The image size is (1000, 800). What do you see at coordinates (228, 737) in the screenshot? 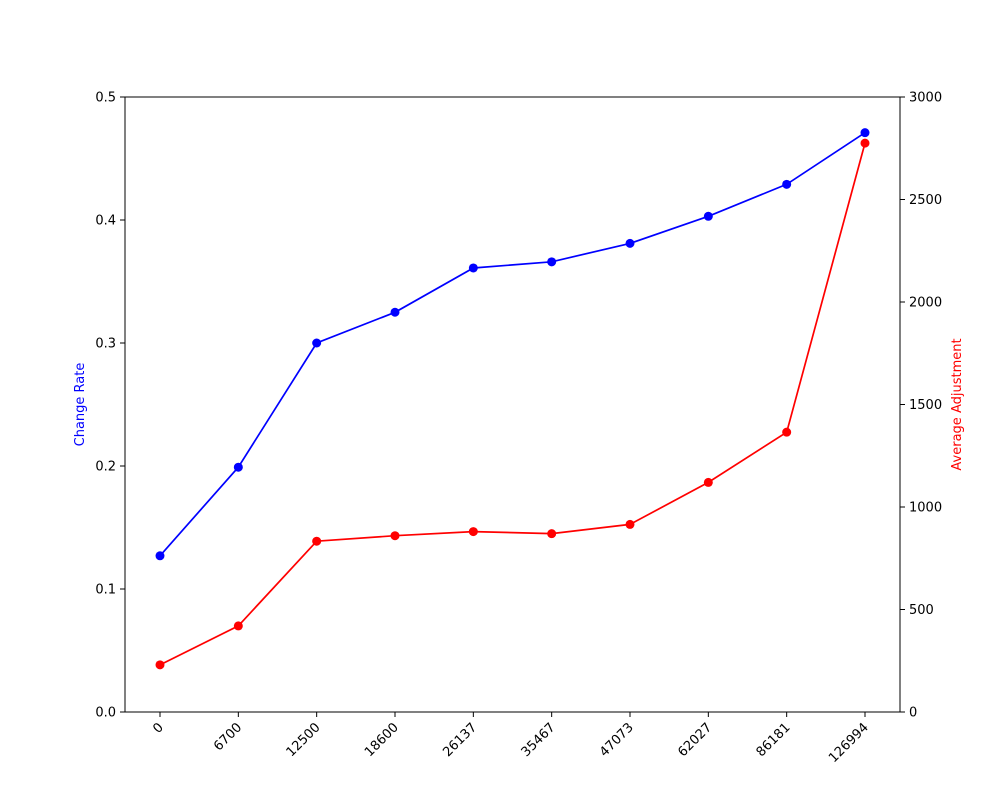
I see `x-tick-label: 6700` at bounding box center [228, 737].